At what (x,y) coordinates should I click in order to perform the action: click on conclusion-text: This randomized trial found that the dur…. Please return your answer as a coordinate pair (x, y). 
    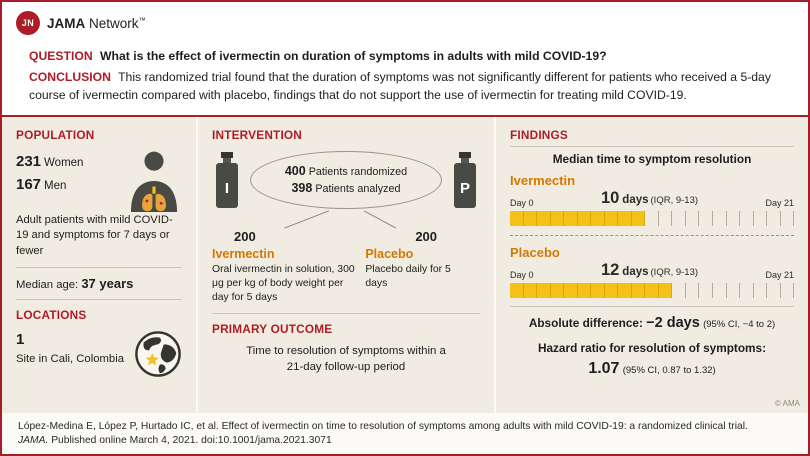
    Looking at the image, I should click on (400, 86).